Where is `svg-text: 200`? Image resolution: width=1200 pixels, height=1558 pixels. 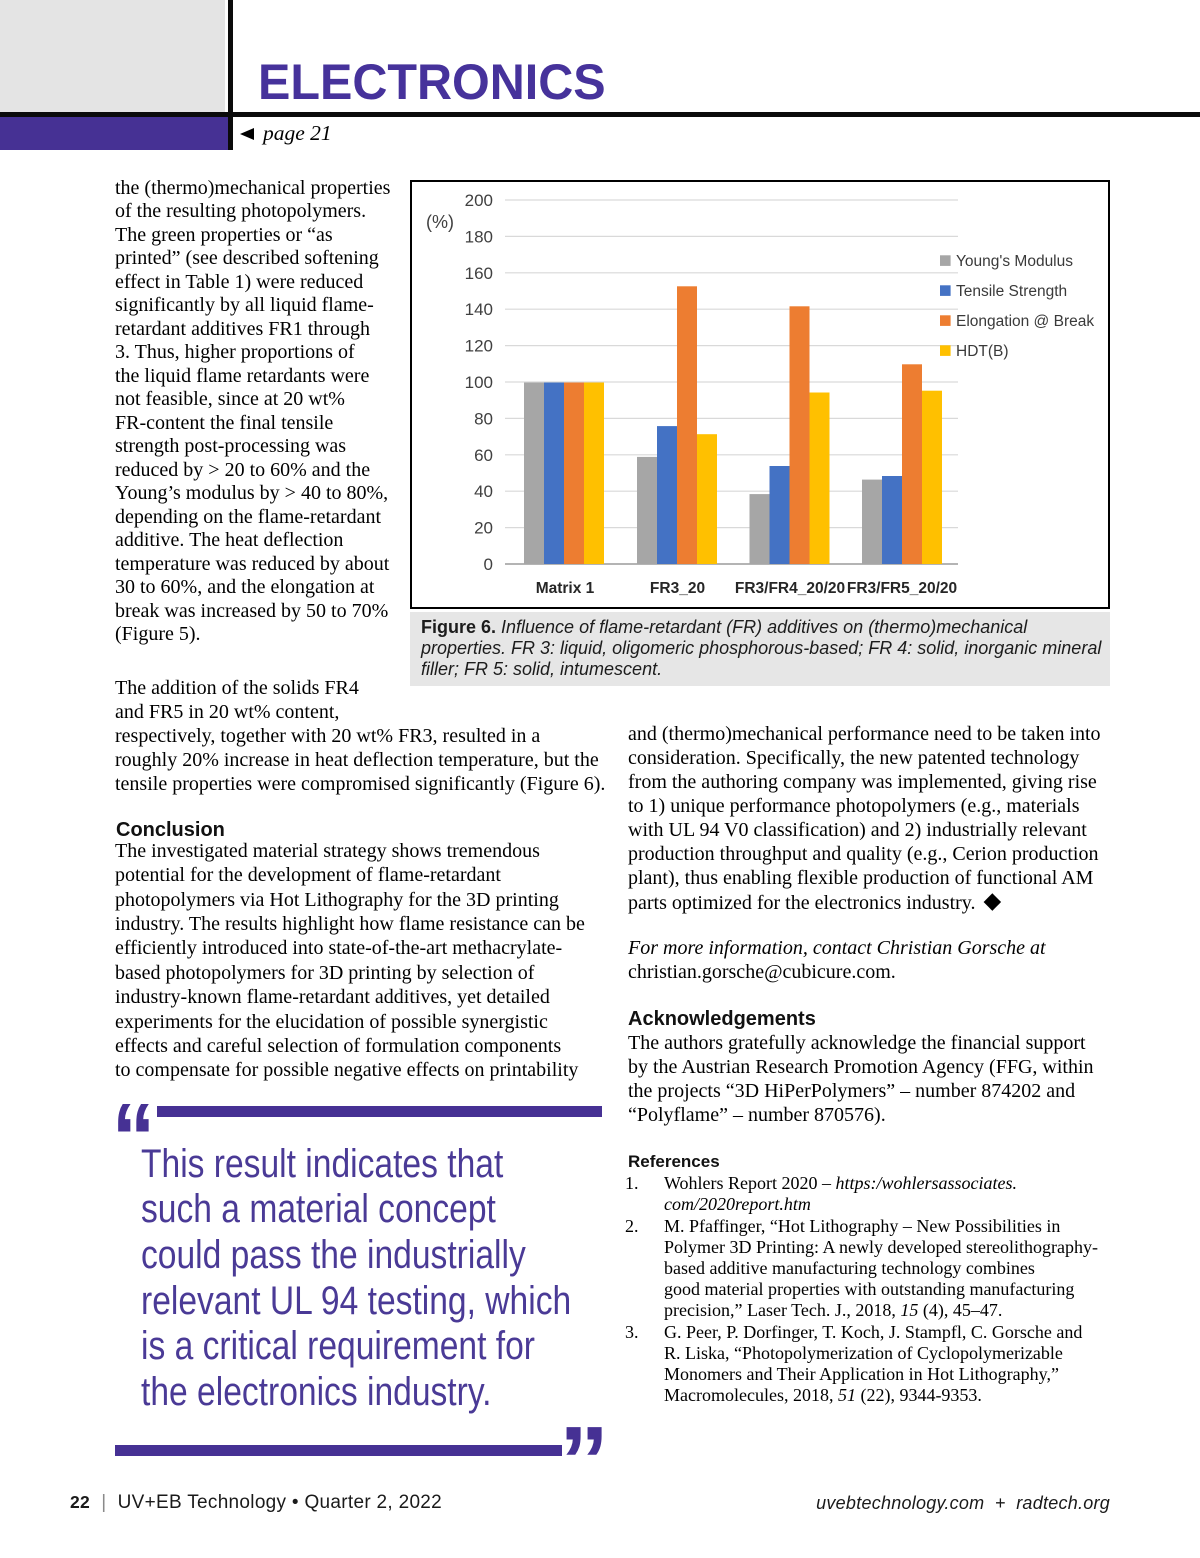 svg-text: 200 is located at coordinates (479, 200).